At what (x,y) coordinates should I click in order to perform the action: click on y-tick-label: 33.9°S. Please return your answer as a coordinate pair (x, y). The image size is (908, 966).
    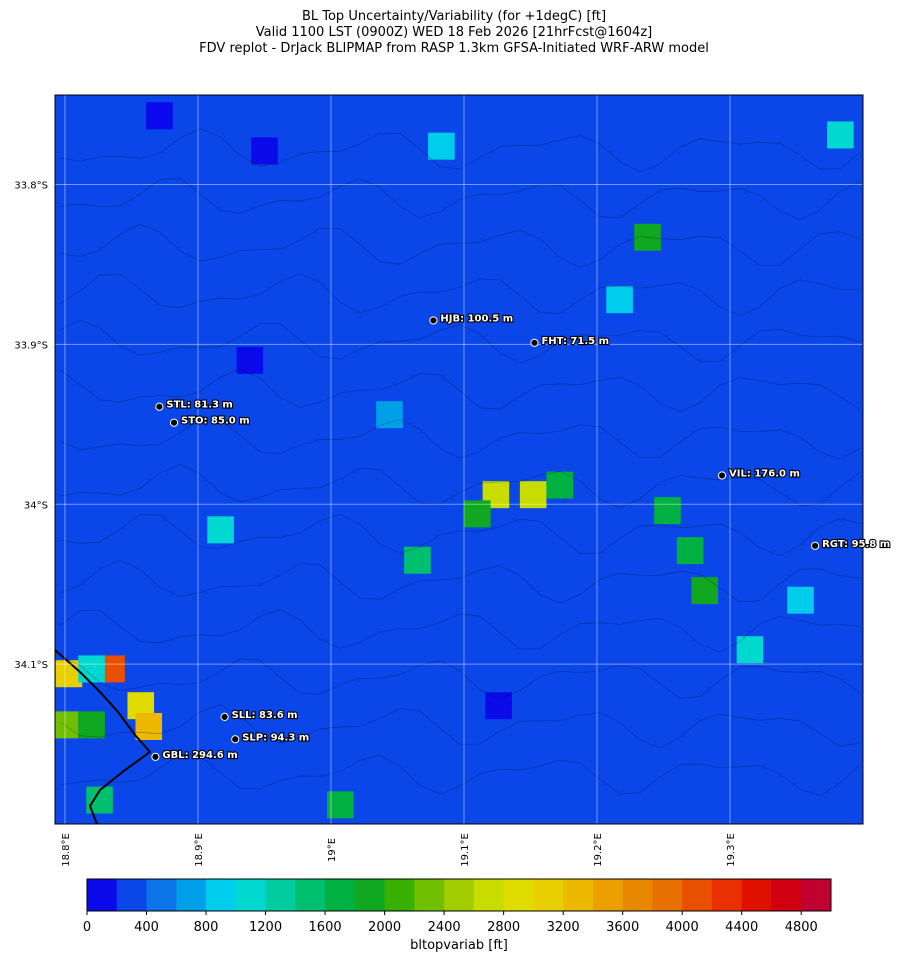
    Looking at the image, I should click on (31, 345).